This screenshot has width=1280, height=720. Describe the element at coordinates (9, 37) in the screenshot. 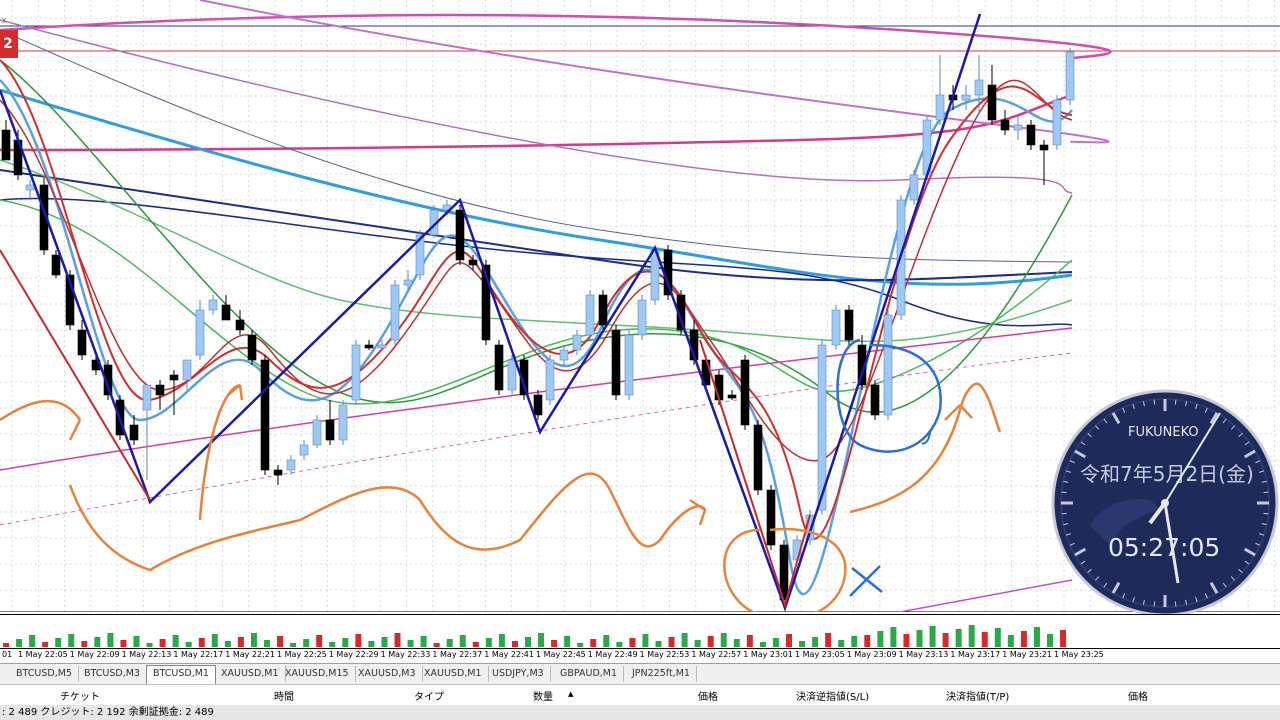

I see `price-badge: Y 2` at that location.